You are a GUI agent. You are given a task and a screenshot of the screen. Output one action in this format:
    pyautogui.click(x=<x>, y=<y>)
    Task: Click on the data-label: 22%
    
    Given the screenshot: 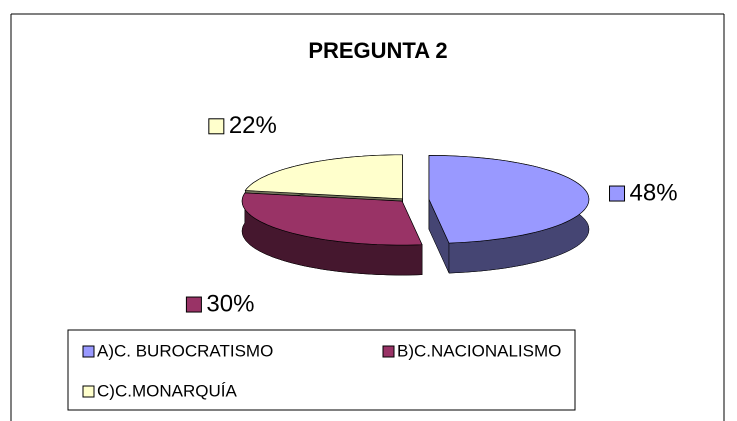 What is the action you would take?
    pyautogui.click(x=253, y=125)
    